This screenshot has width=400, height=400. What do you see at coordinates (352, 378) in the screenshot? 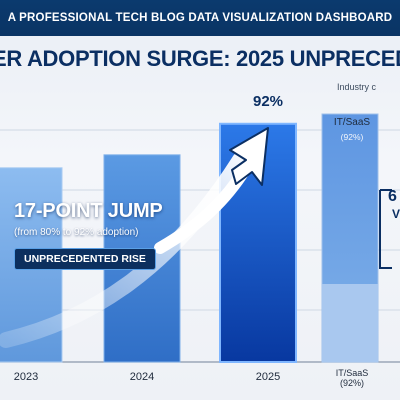
I see `x-tick-it-saas: IT/SaaS (92%)` at bounding box center [352, 378].